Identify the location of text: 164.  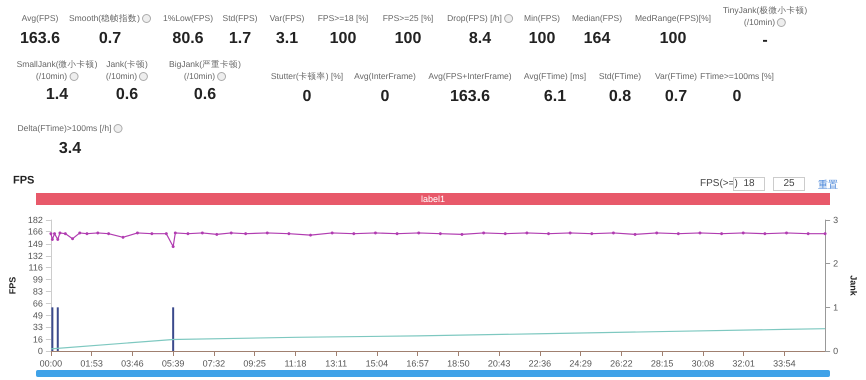
(597, 38).